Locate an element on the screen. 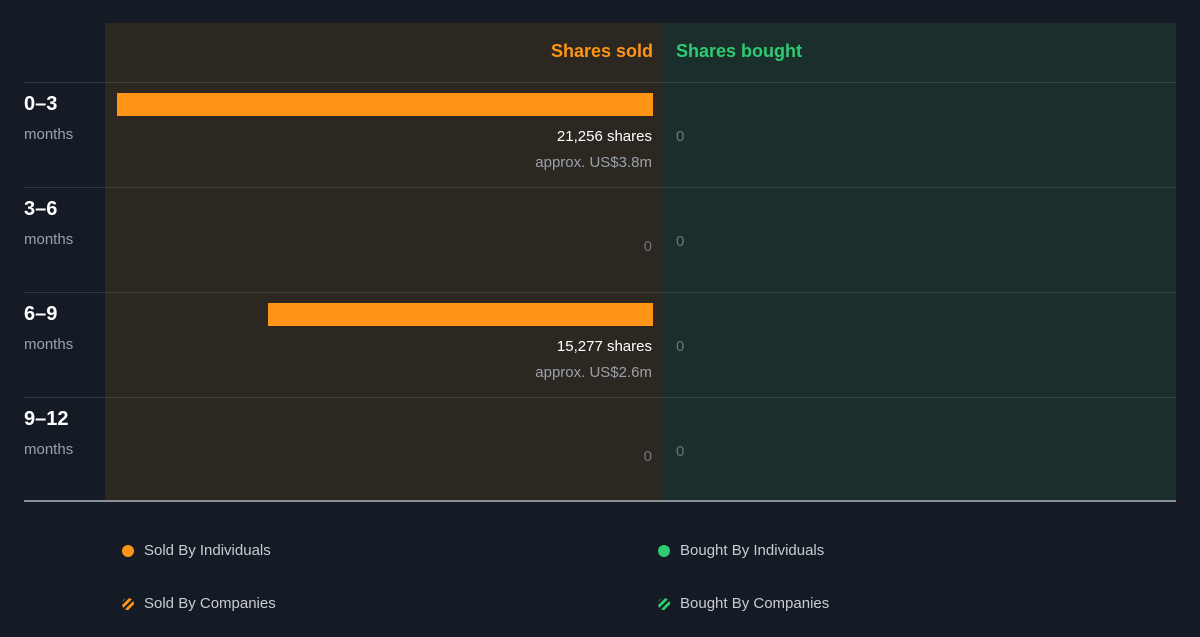 The height and width of the screenshot is (637, 1200). sold-approx-value: approx. US$3.8m is located at coordinates (593, 162).